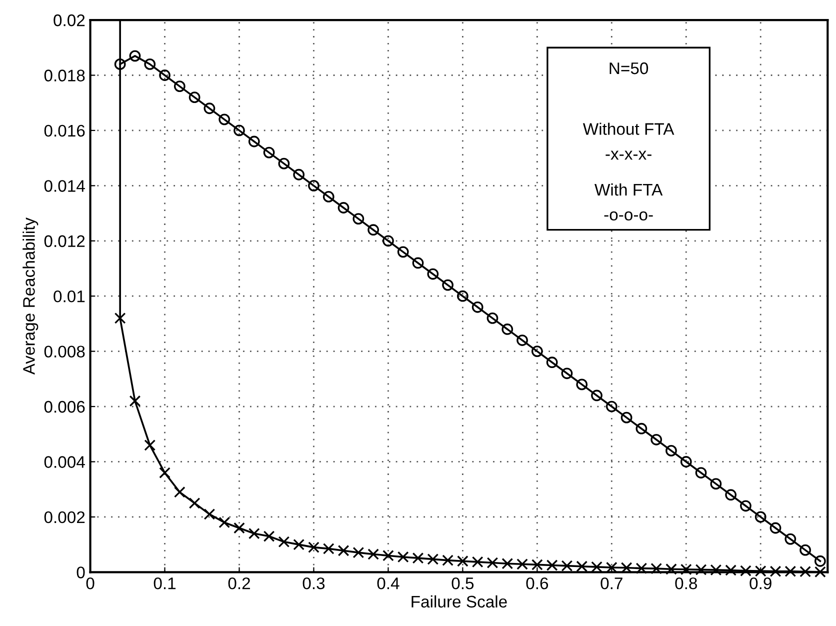  Describe the element at coordinates (628, 128) in the screenshot. I see `annotation: Without FTA` at that location.